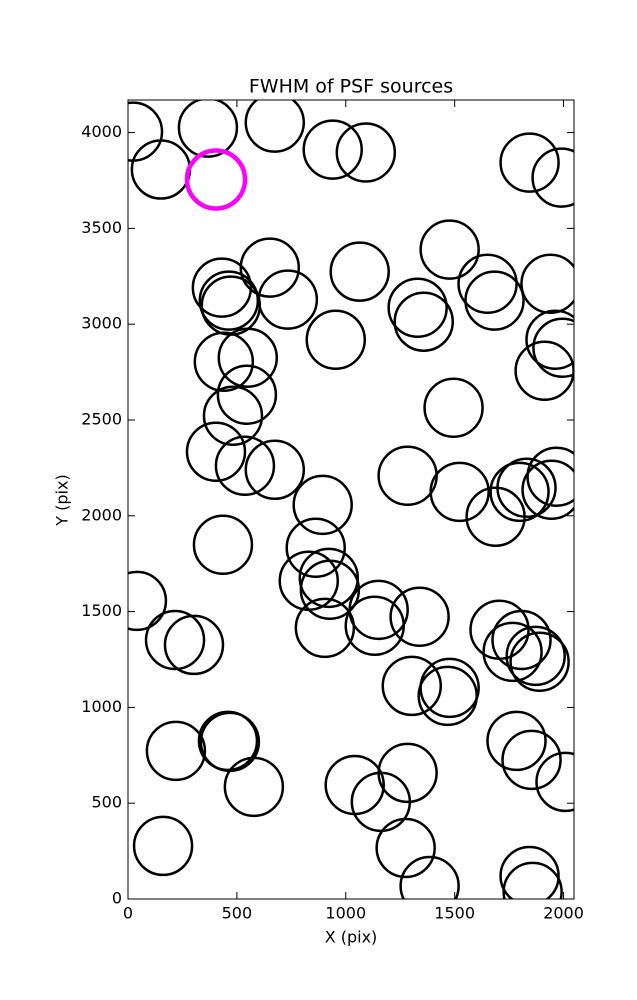 Image resolution: width=637 pixels, height=1000 pixels. Describe the element at coordinates (454, 913) in the screenshot. I see `x-tick-label: 1500` at that location.